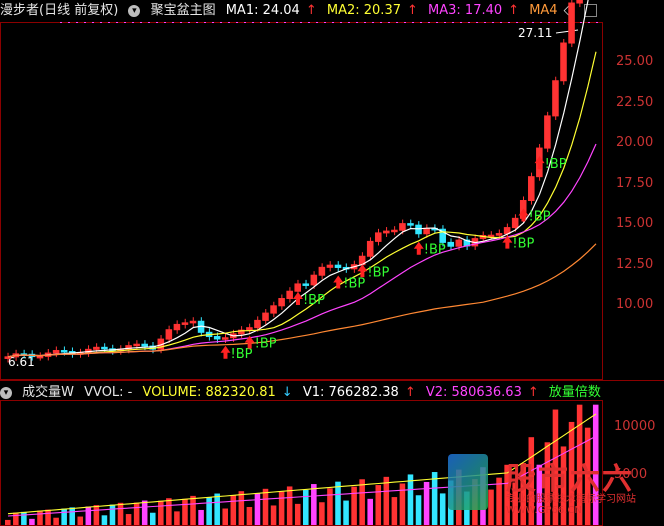 Image resolution: width=664 pixels, height=526 pixels. What do you see at coordinates (183, 10) in the screenshot?
I see `indicator-name: 聚宝盆主图` at bounding box center [183, 10].